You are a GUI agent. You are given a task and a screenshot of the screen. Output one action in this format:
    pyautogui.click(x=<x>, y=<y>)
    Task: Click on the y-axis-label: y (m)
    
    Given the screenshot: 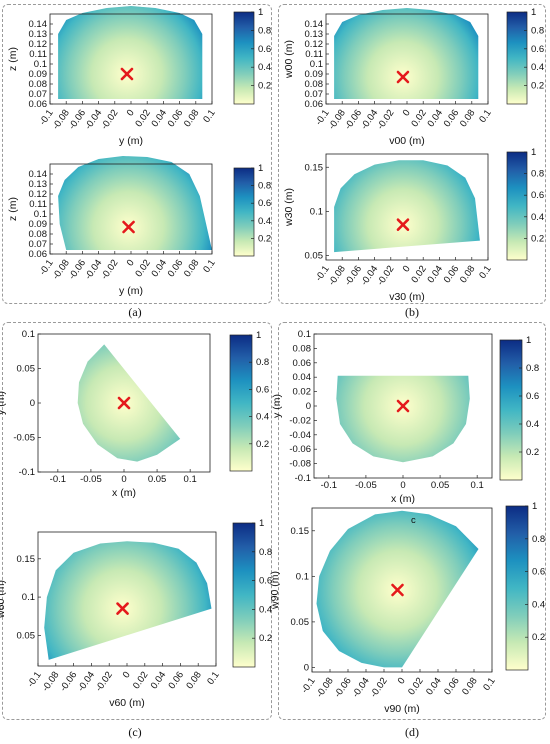 What is the action you would take?
    pyautogui.click(x=3, y=403)
    